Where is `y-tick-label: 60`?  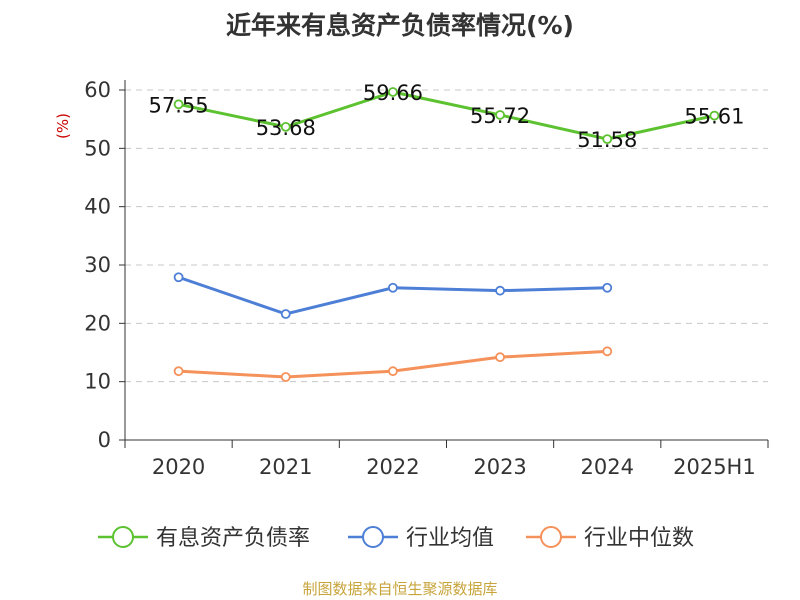 y-tick-label: 60 is located at coordinates (97, 90).